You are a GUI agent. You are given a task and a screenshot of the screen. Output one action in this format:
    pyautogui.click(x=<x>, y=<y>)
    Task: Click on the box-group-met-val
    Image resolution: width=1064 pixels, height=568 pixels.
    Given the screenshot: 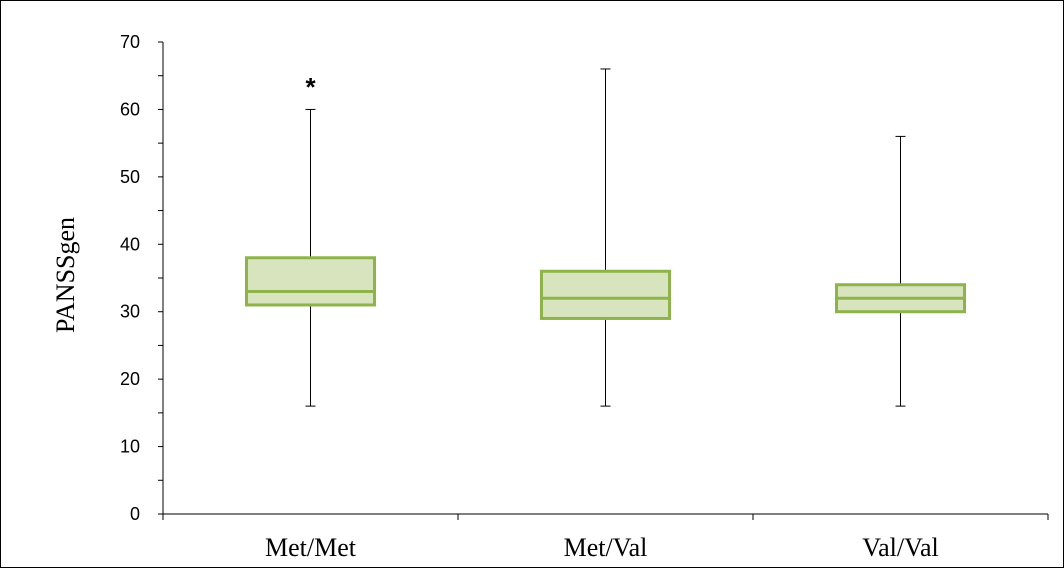 What is the action you would take?
    pyautogui.click(x=605, y=237)
    